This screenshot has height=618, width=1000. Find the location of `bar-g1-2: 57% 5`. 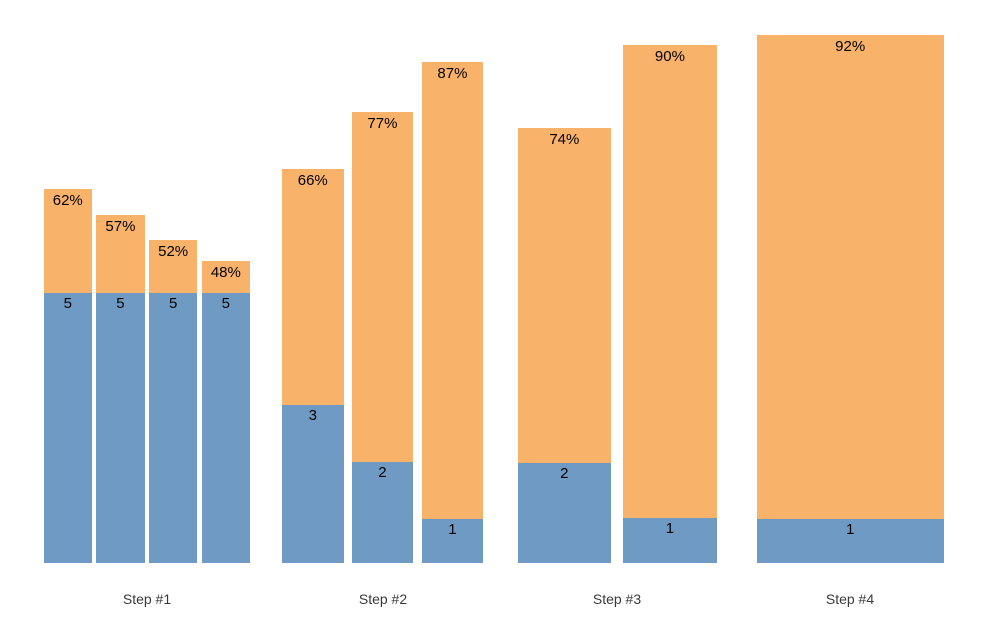

bar-g1-2: 57% 5 is located at coordinates (120, 389).